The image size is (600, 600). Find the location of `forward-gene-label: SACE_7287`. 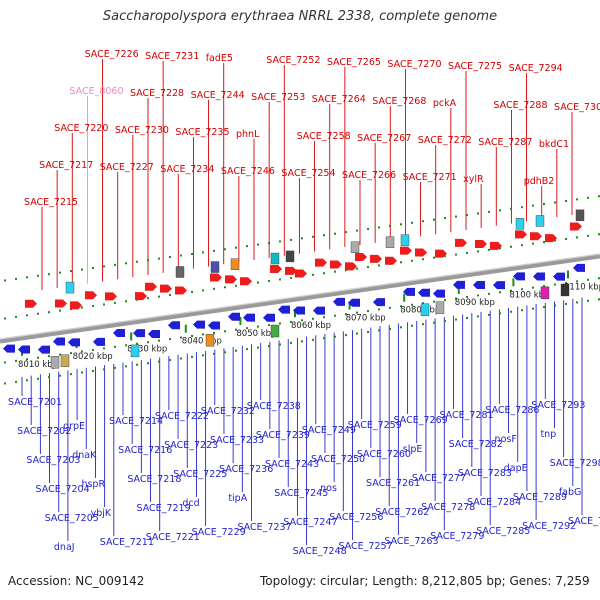

forward-gene-label: SACE_7287 is located at coordinates (505, 142).